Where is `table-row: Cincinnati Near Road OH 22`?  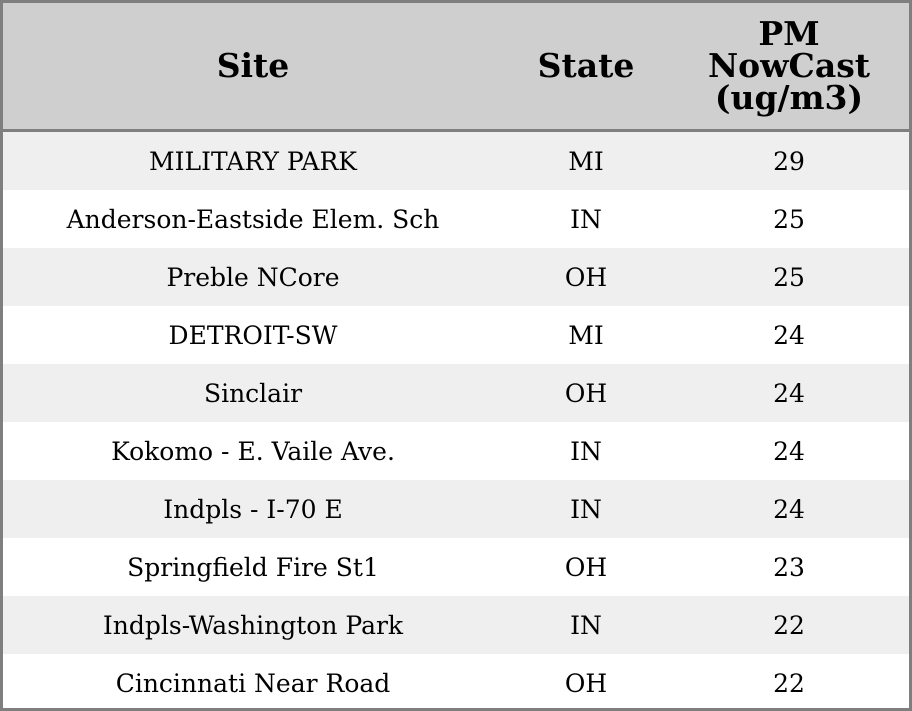
table-row: Cincinnati Near Road OH 22 is located at coordinates (456, 681).